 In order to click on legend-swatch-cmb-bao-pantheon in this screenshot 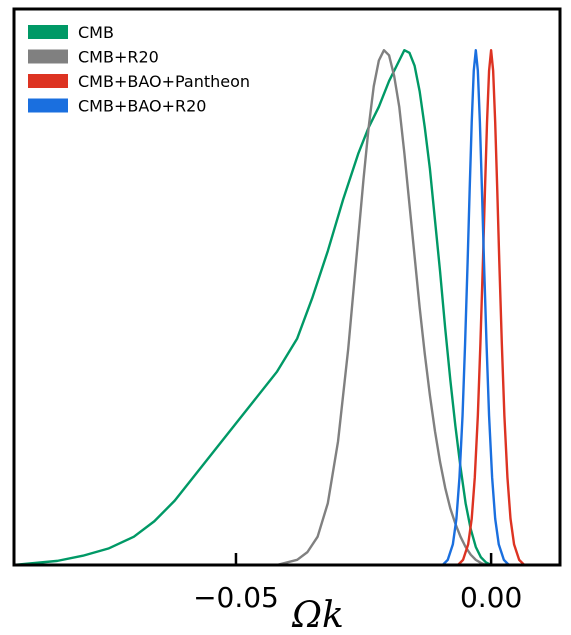, I will do `click(48, 81)`.